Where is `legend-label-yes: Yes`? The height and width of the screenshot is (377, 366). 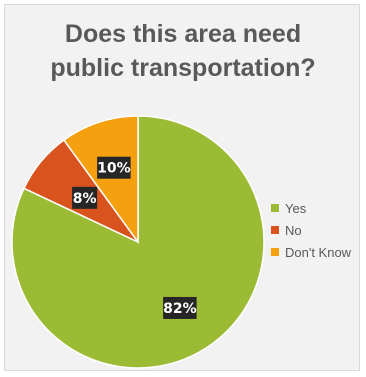 legend-label-yes: Yes is located at coordinates (296, 208).